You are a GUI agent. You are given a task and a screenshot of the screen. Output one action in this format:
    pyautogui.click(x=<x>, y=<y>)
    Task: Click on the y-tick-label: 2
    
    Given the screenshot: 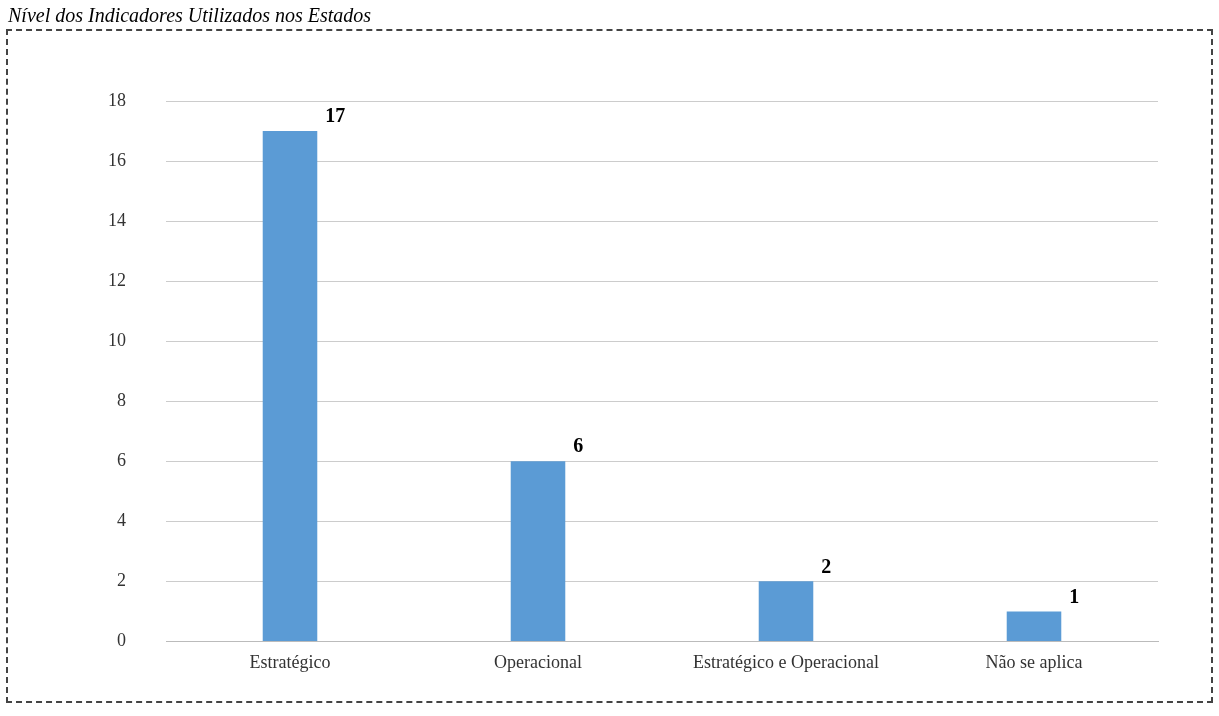 What is the action you would take?
    pyautogui.click(x=121, y=580)
    